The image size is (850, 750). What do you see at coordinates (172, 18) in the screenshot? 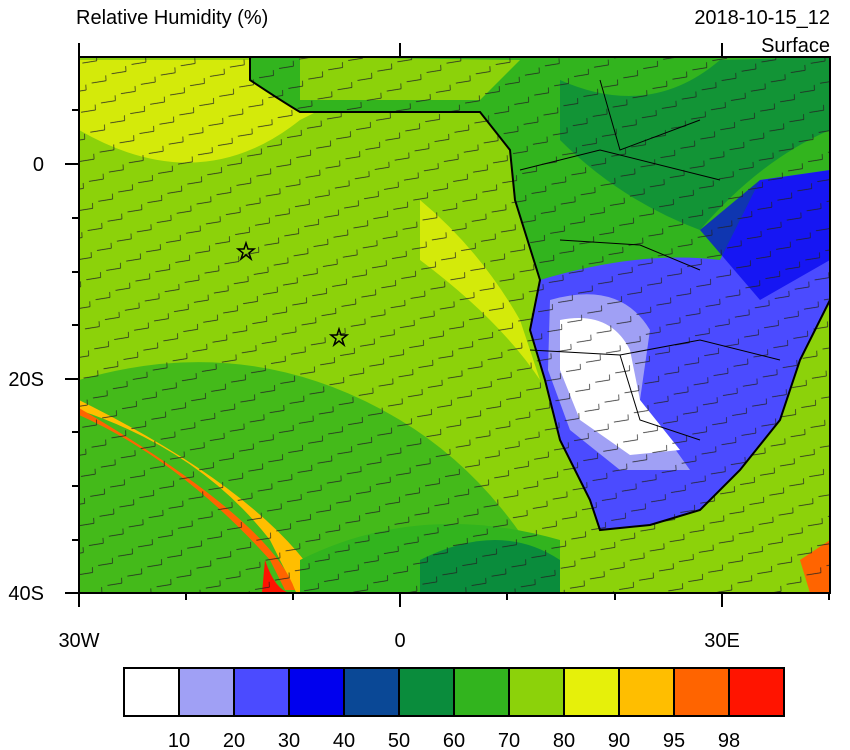
I see `title: Relative Humidity (%)` at bounding box center [172, 18].